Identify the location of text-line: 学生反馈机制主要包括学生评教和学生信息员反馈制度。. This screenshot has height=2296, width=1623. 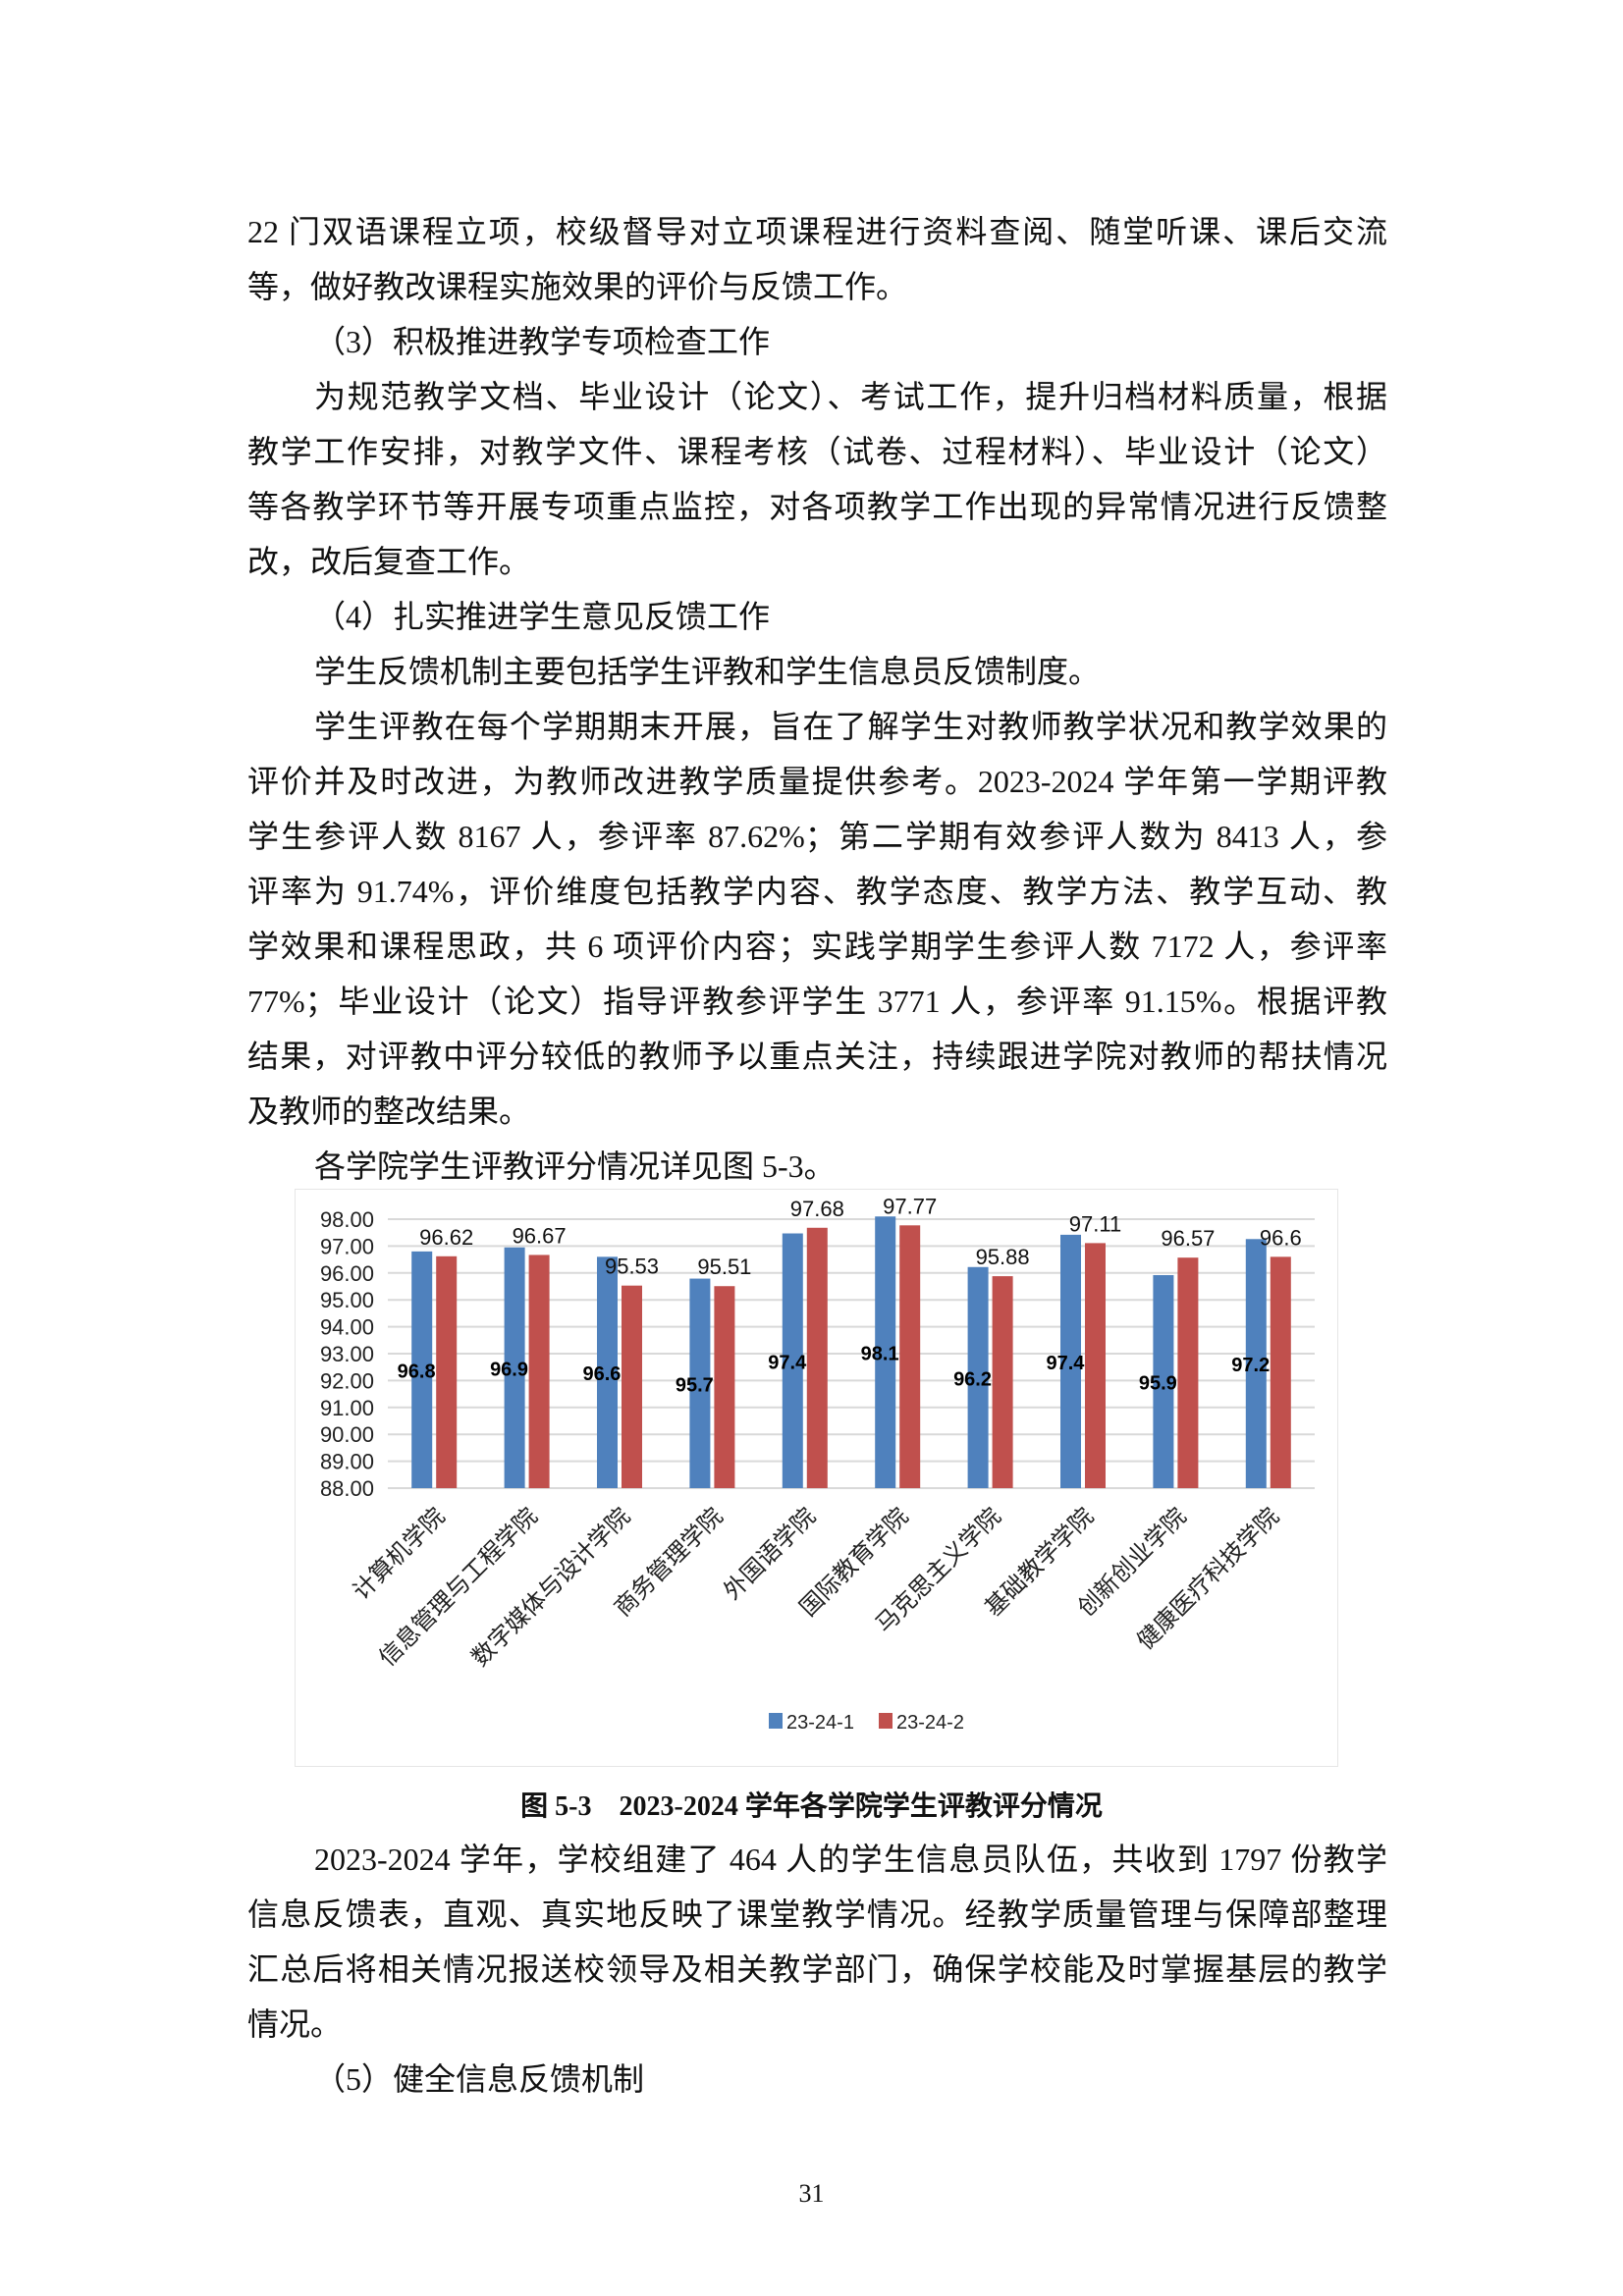
(707, 671).